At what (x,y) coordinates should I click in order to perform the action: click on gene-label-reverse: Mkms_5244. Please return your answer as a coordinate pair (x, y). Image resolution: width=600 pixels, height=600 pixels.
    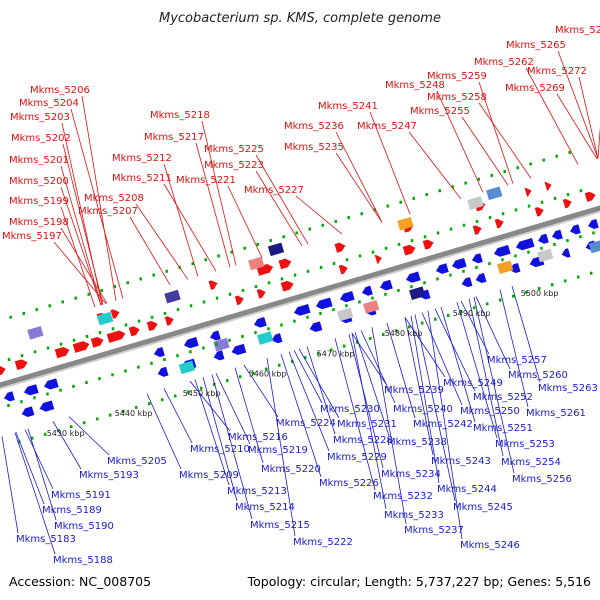
    Looking at the image, I should click on (467, 489).